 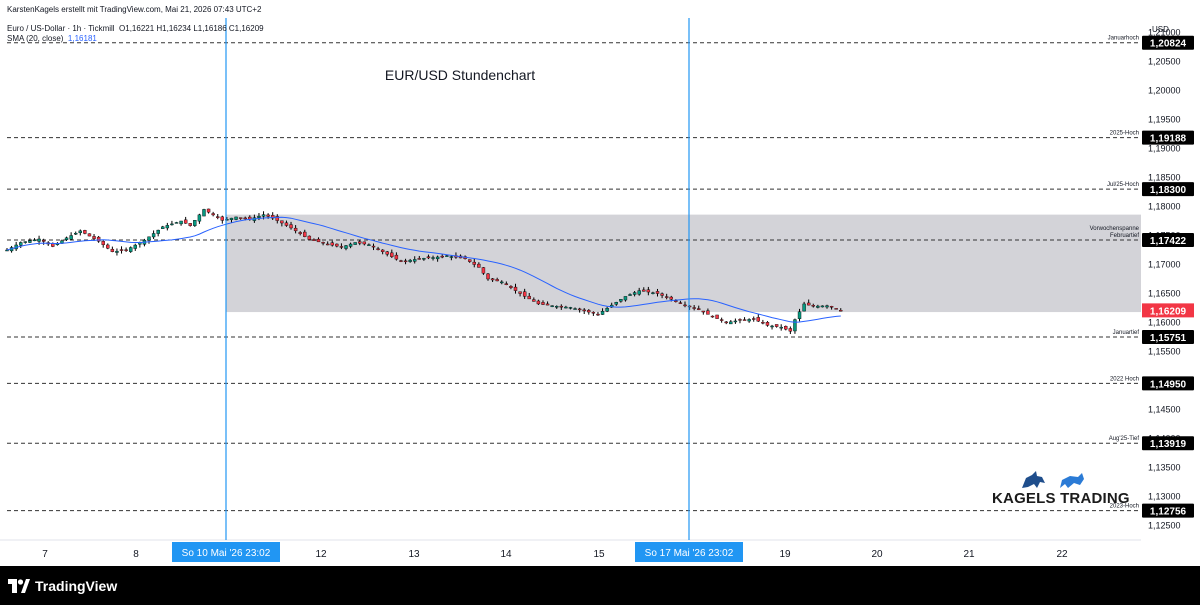 I want to click on level-name: Aug'25-Tief, so click(x=1124, y=439).